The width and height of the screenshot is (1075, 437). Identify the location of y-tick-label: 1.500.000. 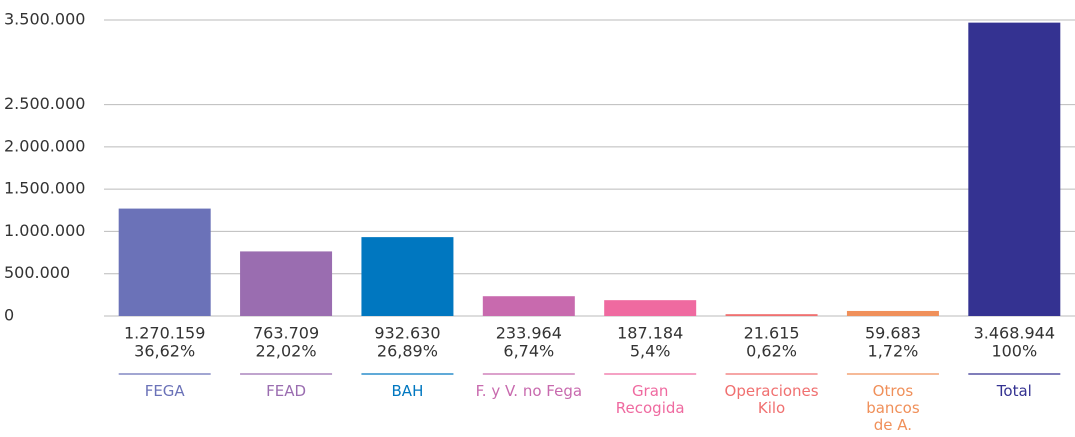
(44, 188).